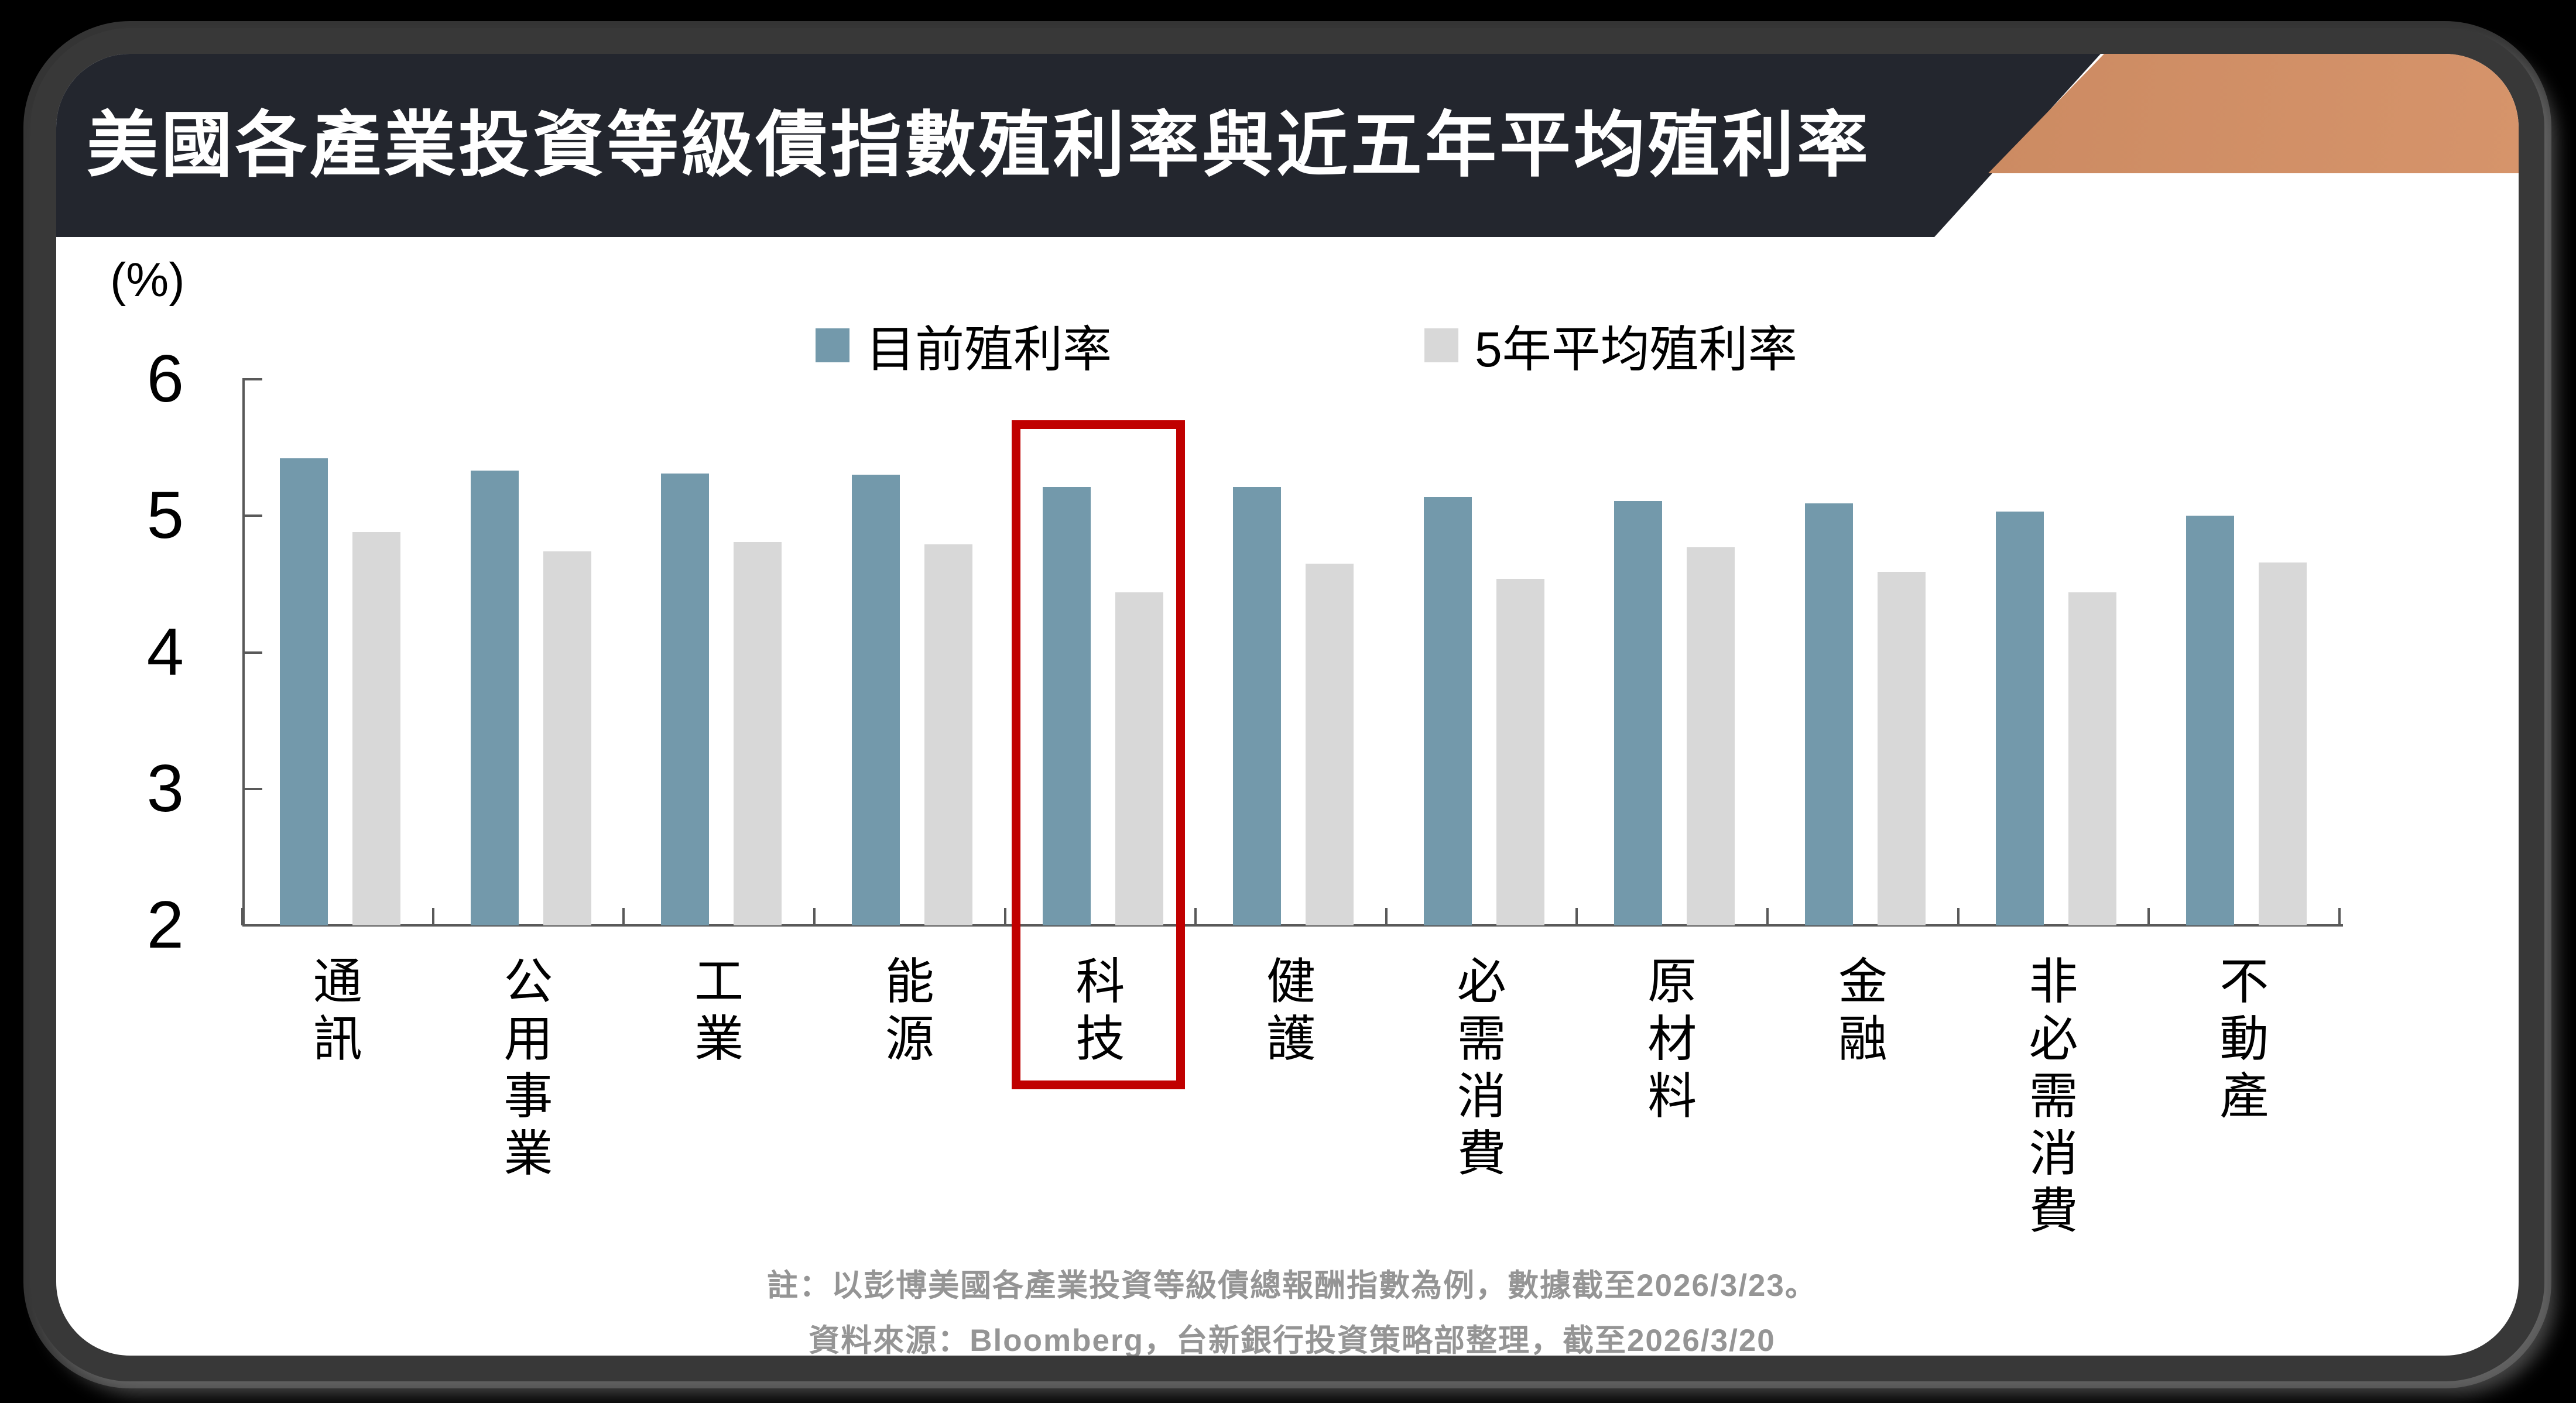 Image resolution: width=2576 pixels, height=1403 pixels. I want to click on bar-5年平均殖利率-不動產, so click(2283, 743).